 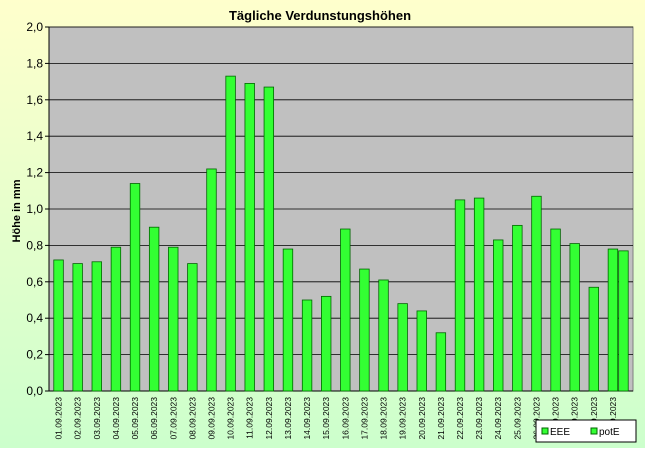 What do you see at coordinates (623, 321) in the screenshot?
I see `bar-trailing` at bounding box center [623, 321].